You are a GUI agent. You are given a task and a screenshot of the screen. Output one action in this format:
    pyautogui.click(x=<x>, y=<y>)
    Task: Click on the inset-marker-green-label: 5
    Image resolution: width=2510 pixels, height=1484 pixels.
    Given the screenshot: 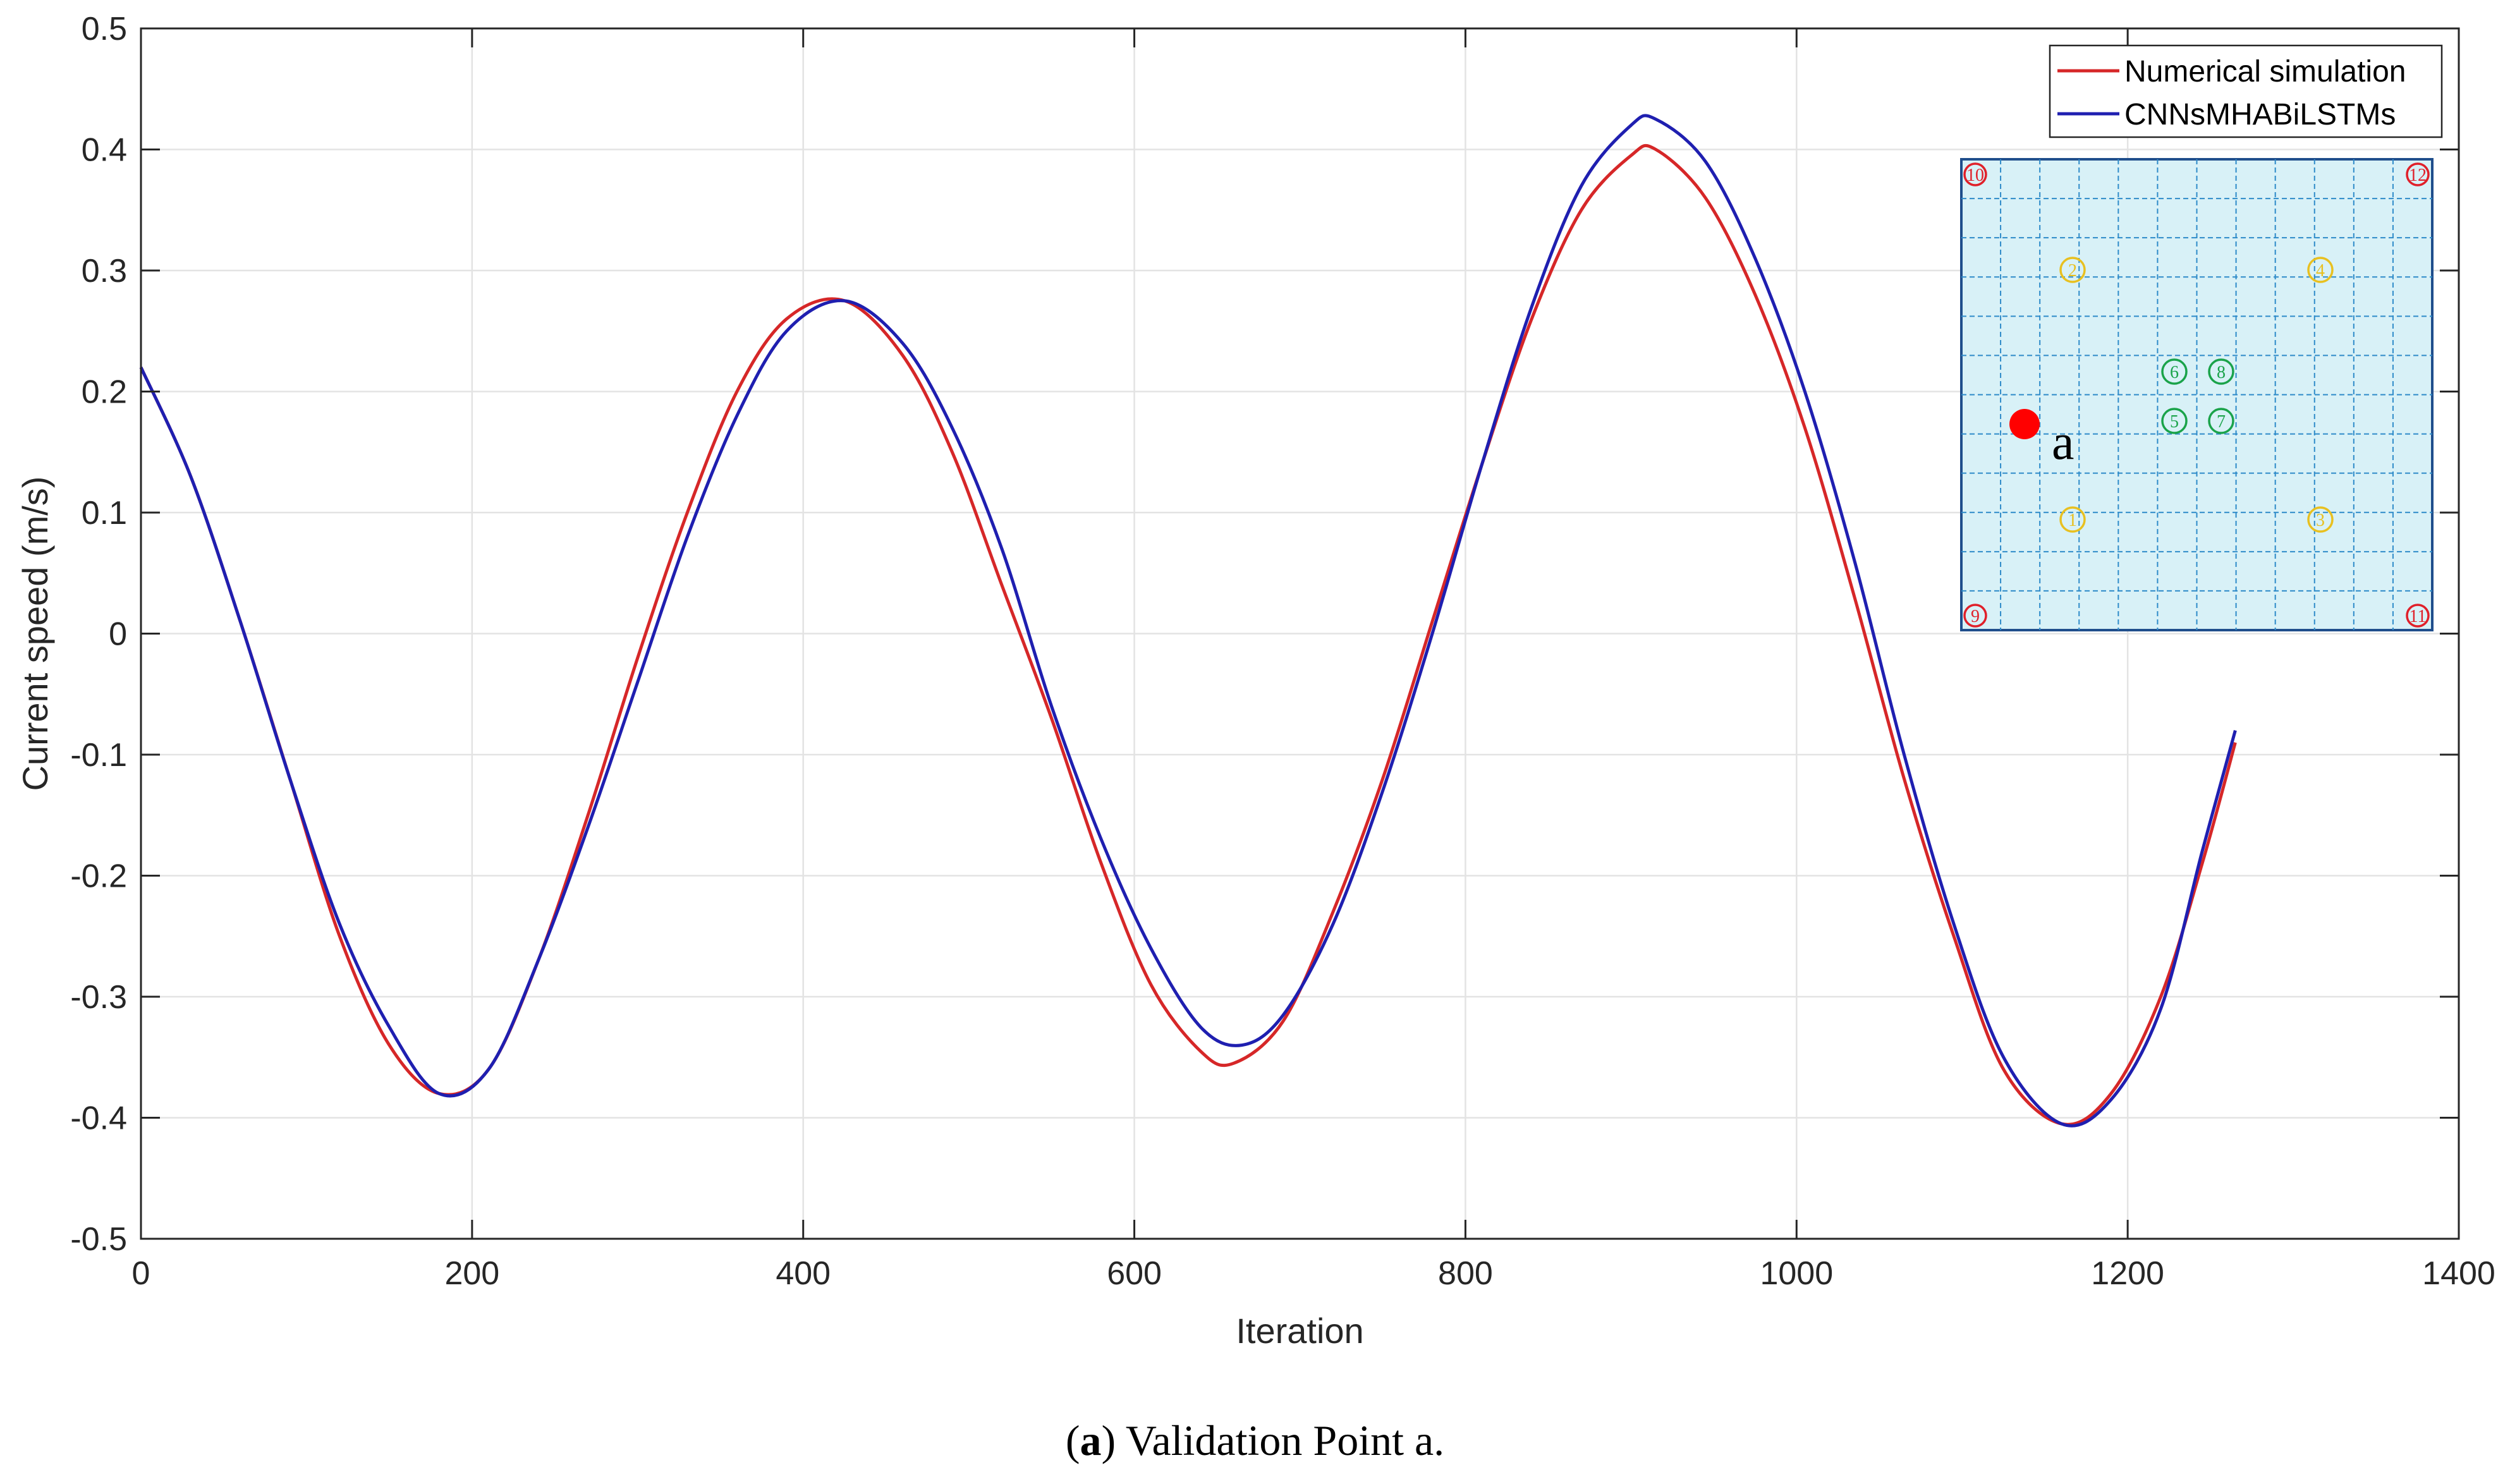 What is the action you would take?
    pyautogui.click(x=2174, y=422)
    